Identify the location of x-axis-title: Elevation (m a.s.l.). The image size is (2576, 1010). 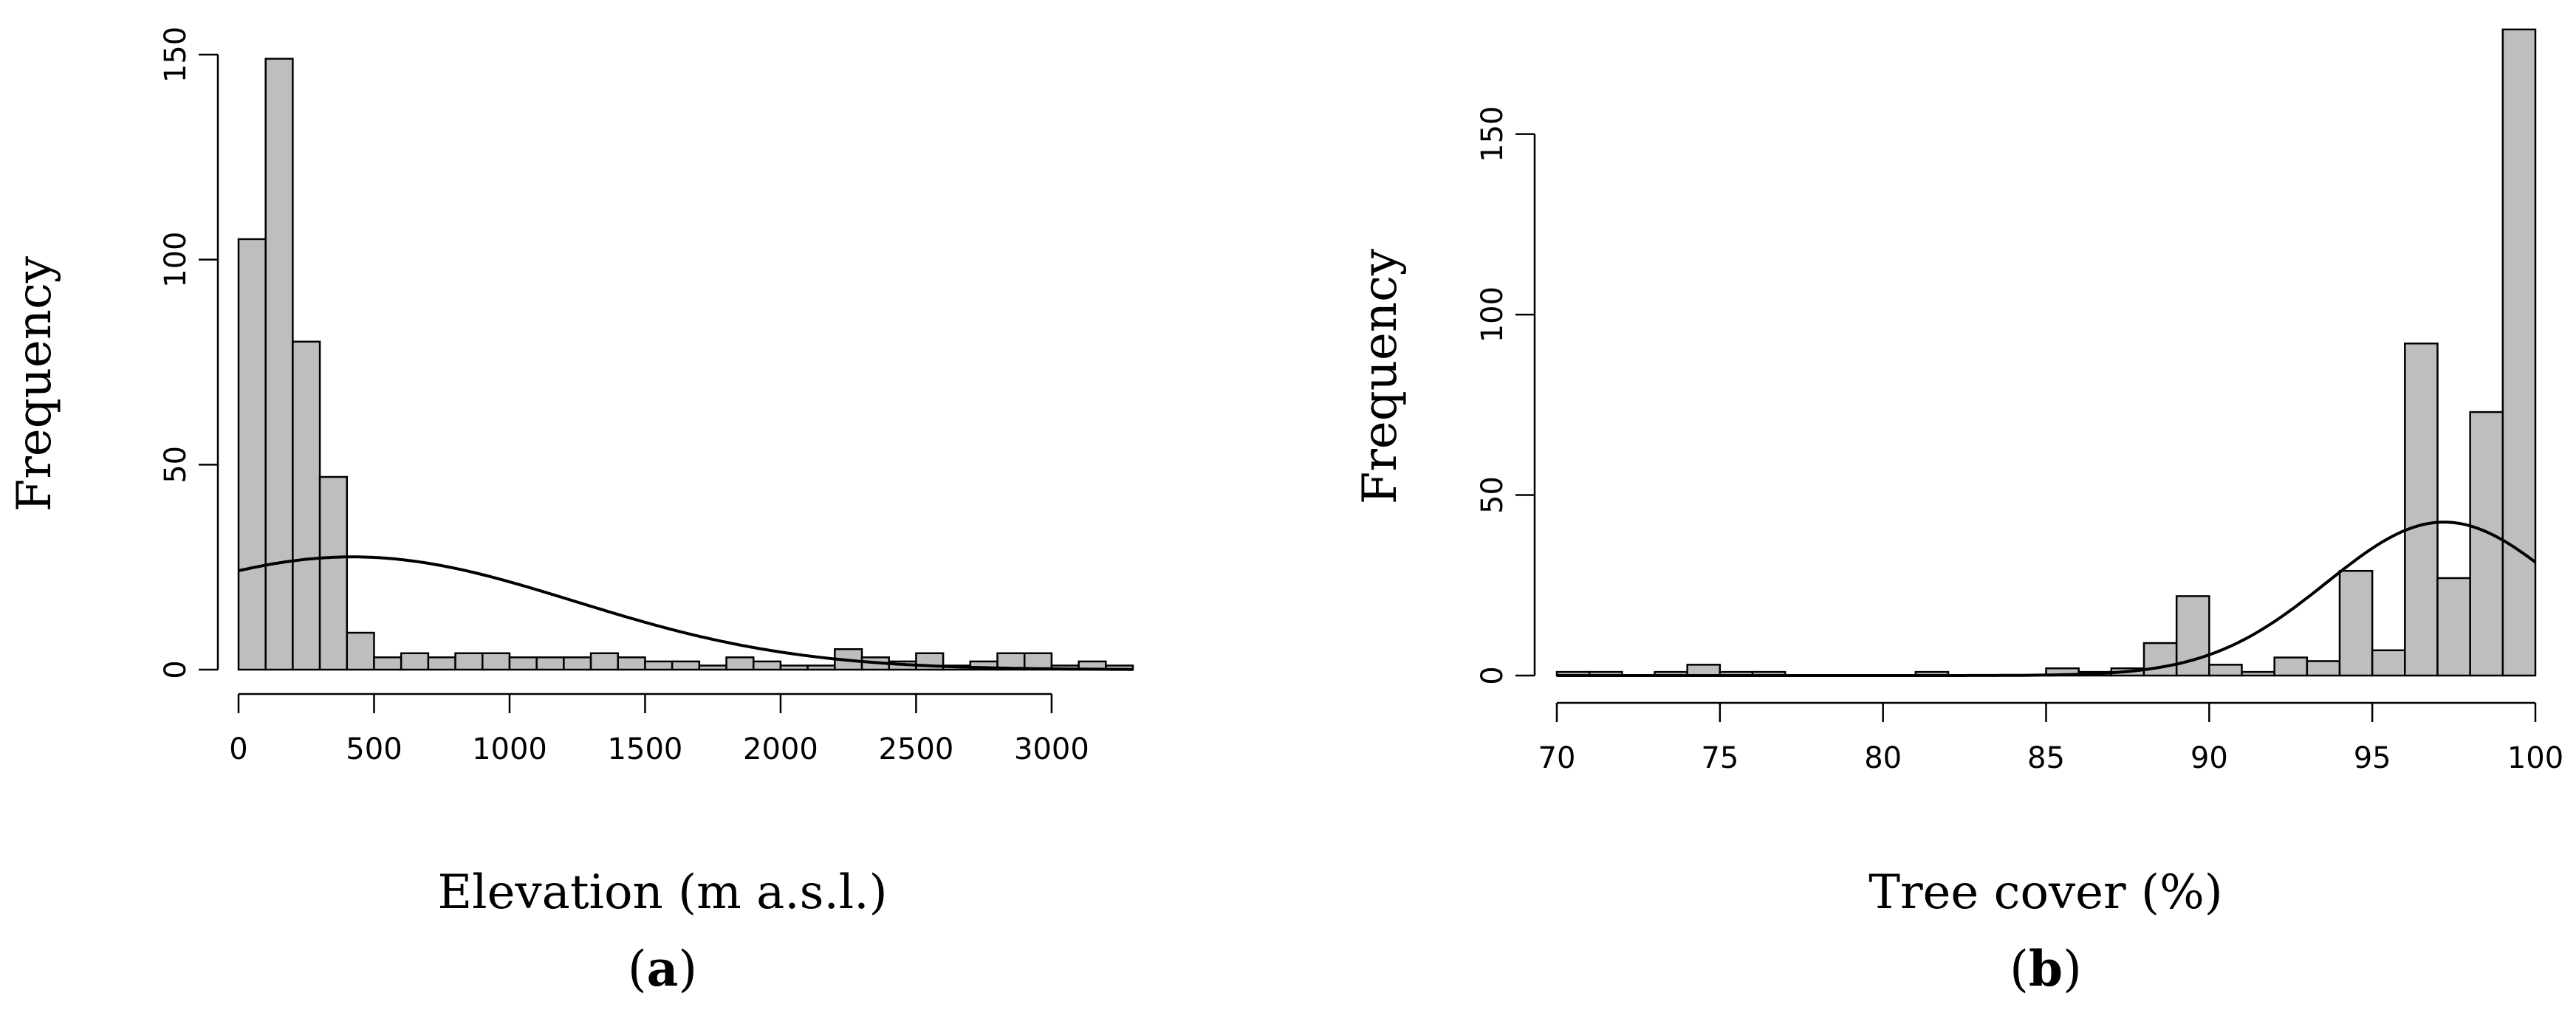
(662, 893).